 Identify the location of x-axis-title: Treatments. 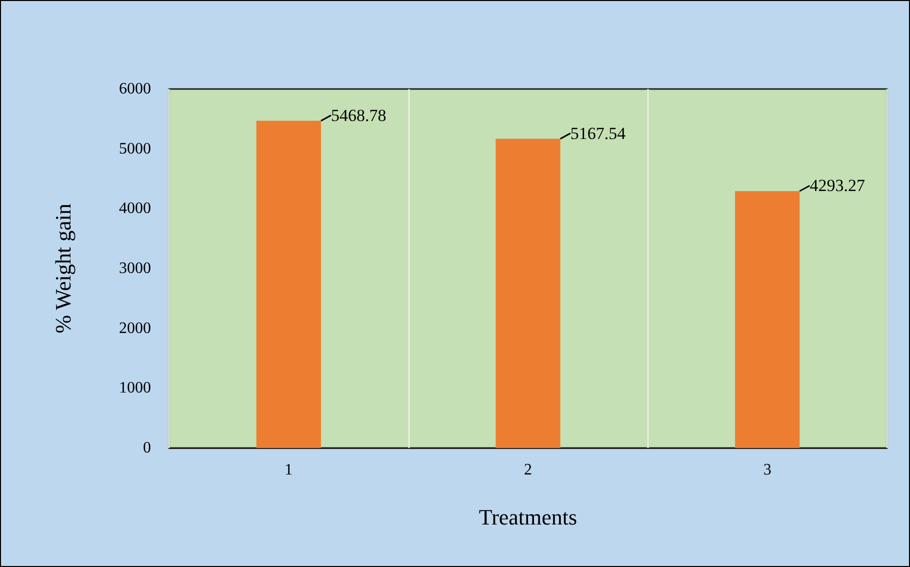
(528, 517).